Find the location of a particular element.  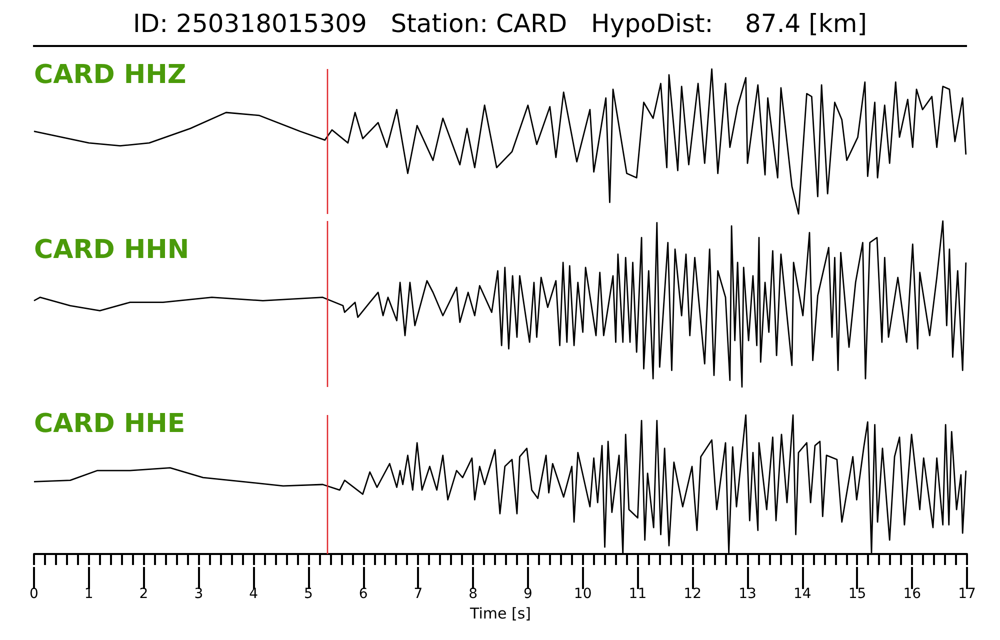

series-label: CARD HHZ is located at coordinates (110, 75).